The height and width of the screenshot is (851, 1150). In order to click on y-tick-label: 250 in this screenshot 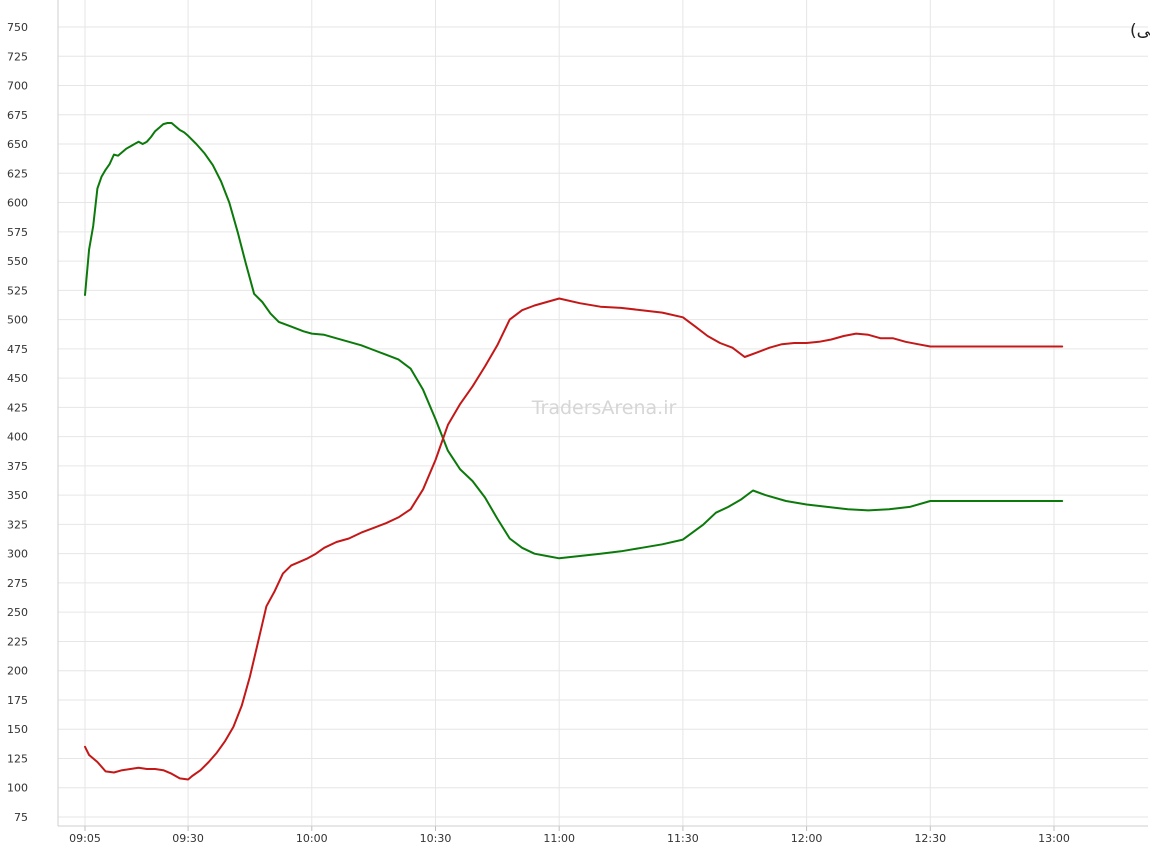, I will do `click(17, 612)`.